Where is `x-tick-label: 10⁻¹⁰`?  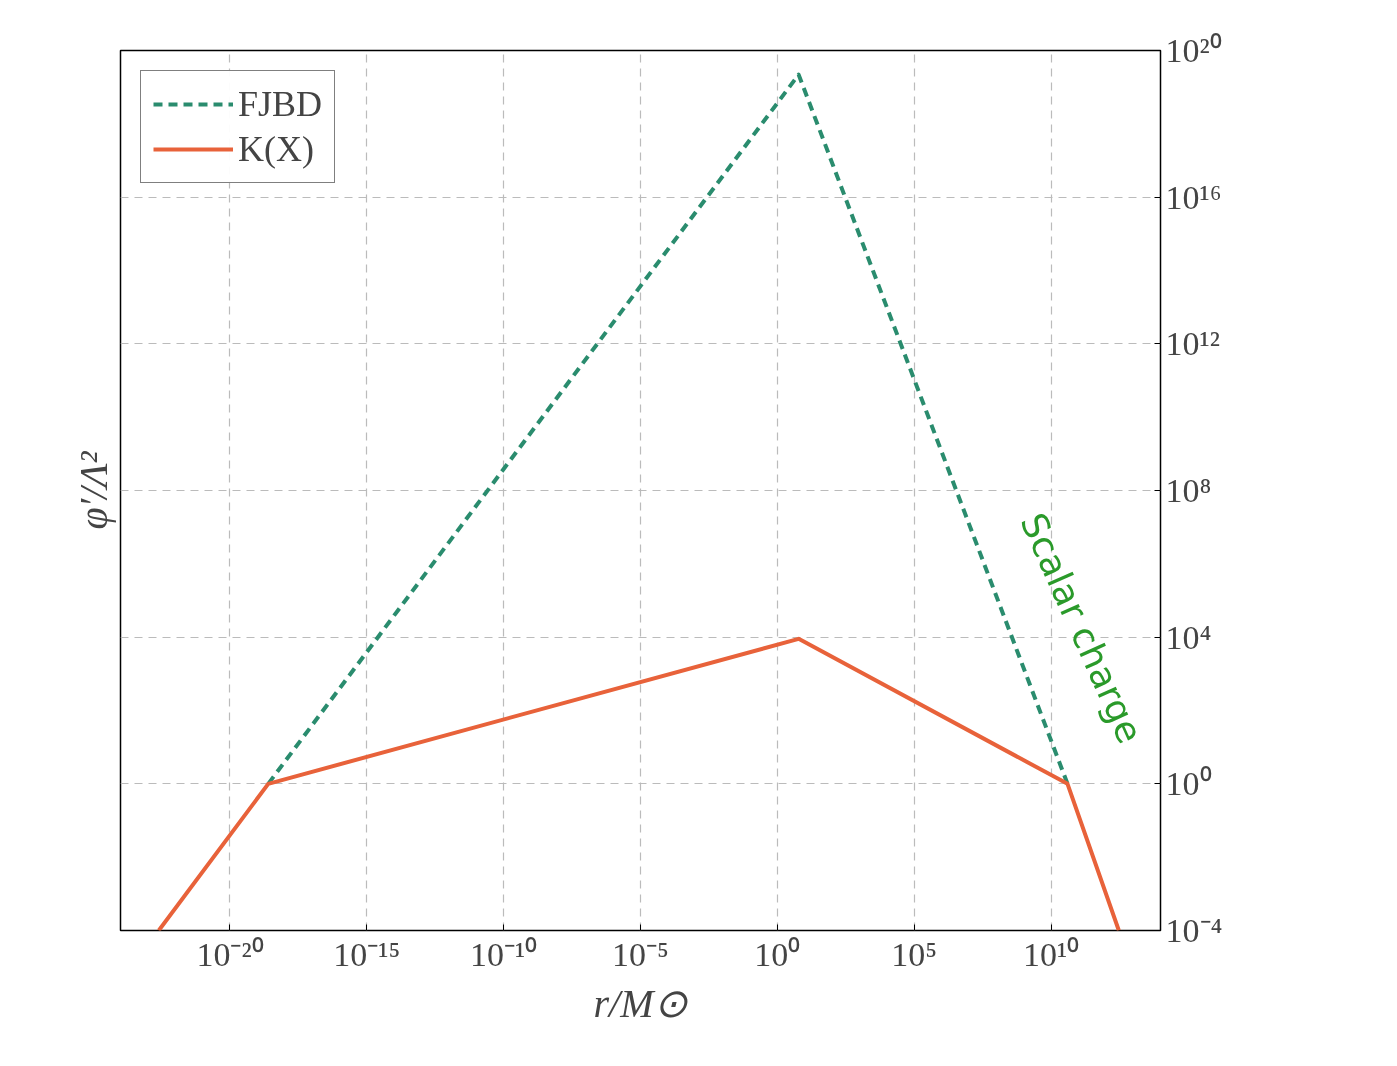
x-tick-label: 10⁻¹⁰ is located at coordinates (504, 954).